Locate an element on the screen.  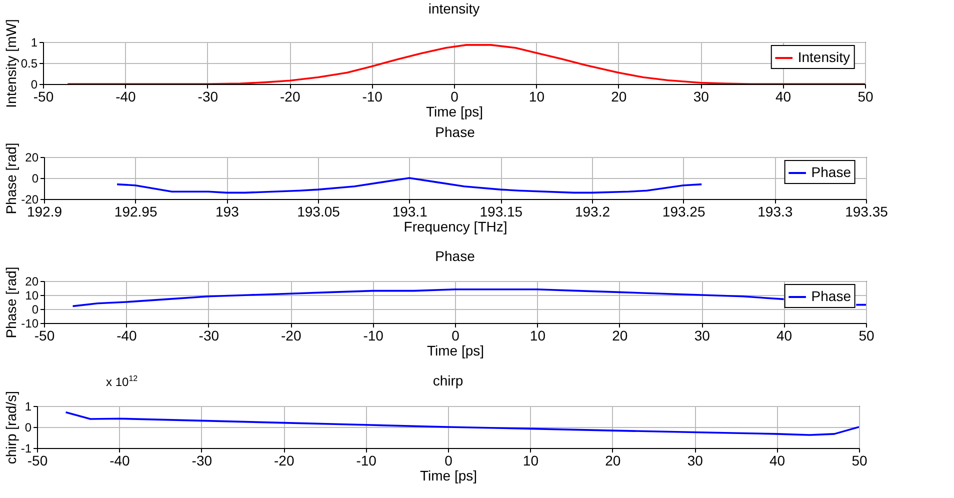
x-tick-label: 193.15 is located at coordinates (501, 212).